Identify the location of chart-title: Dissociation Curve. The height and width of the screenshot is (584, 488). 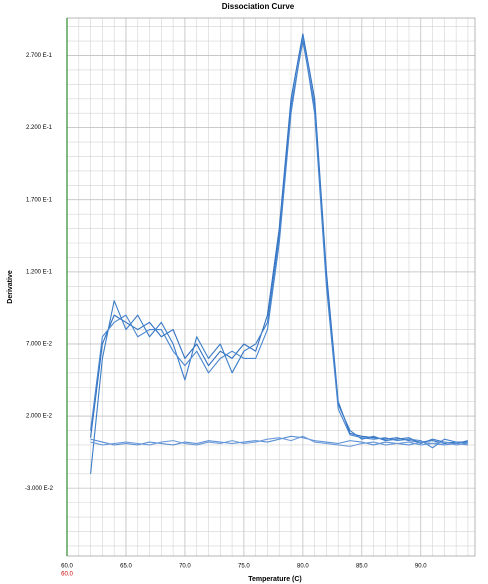
(258, 6).